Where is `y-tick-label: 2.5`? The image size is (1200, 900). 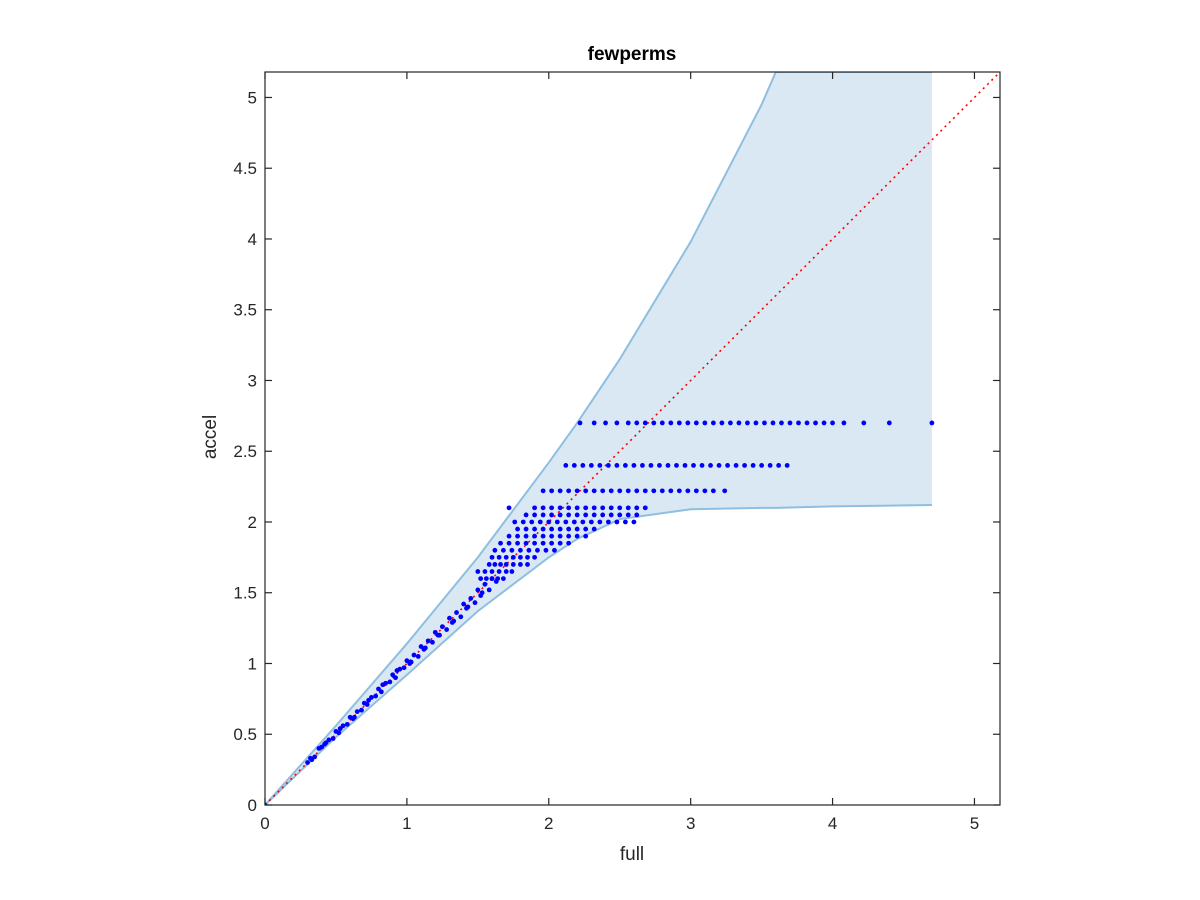
y-tick-label: 2.5 is located at coordinates (245, 451).